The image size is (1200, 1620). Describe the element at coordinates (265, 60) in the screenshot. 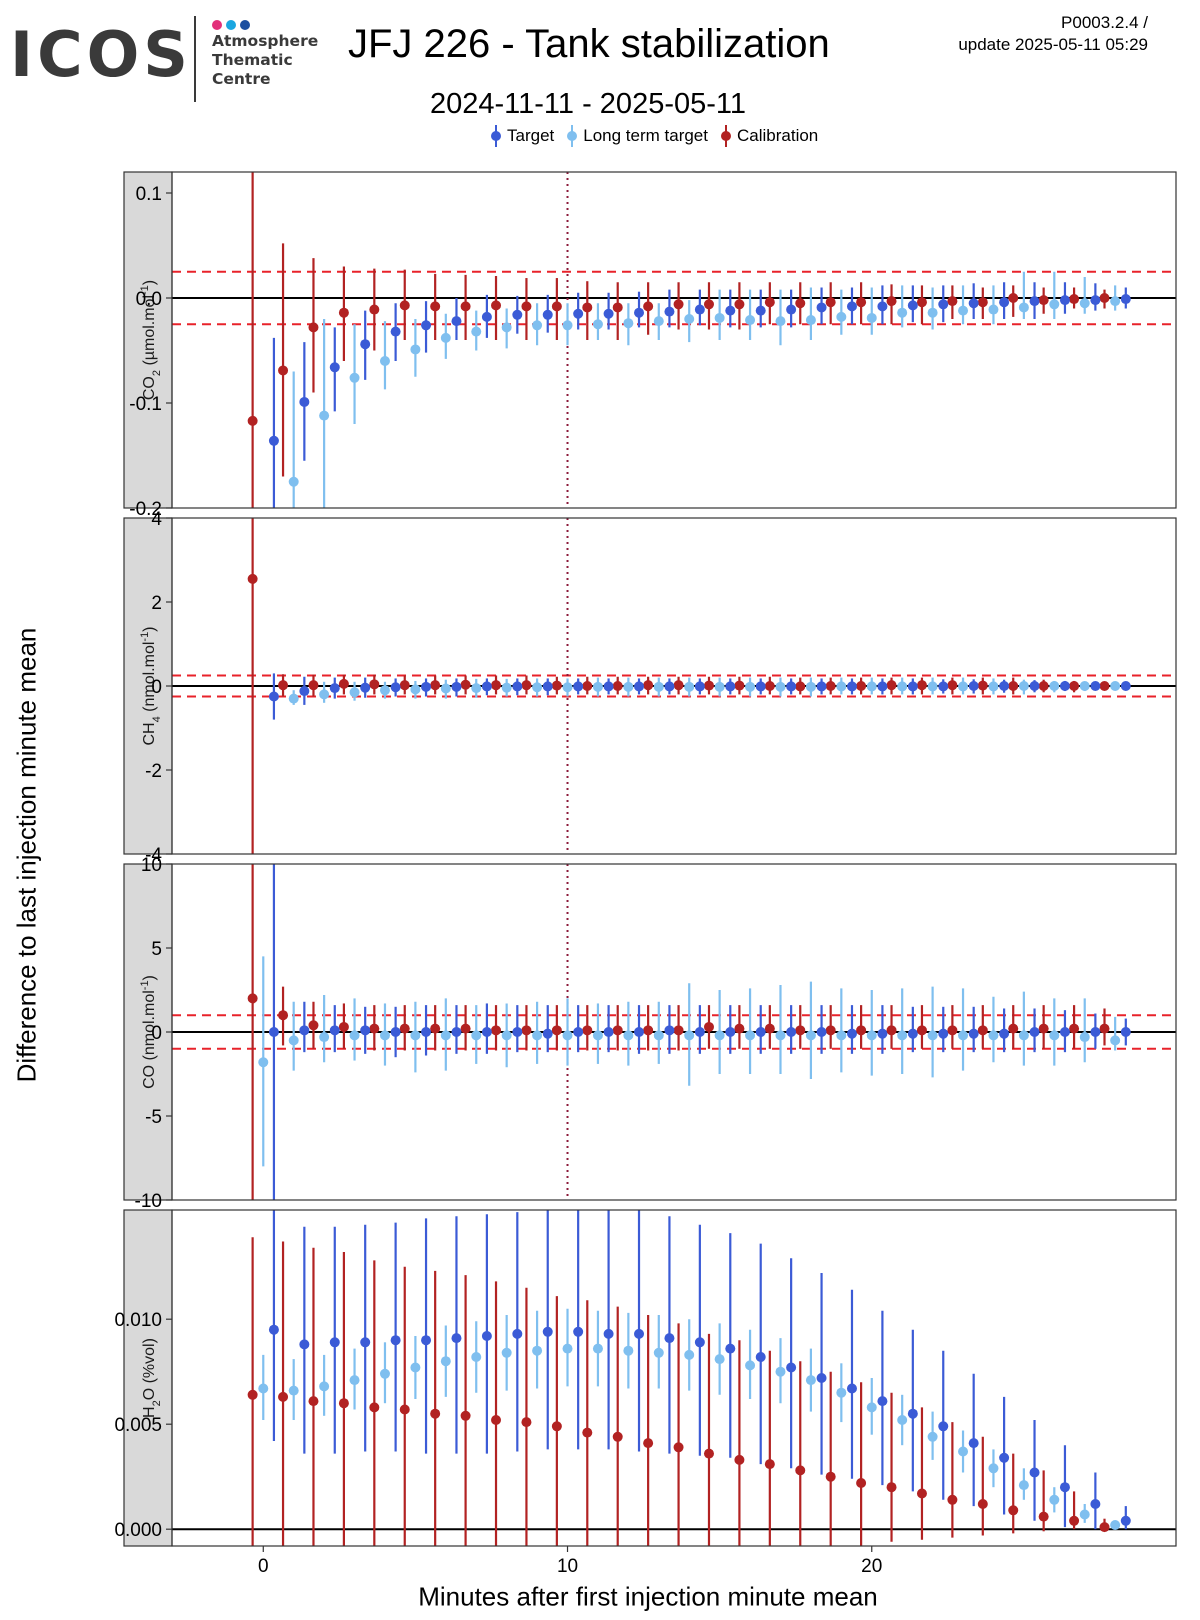

I see `logo-text: Atmosphere Thematic Centre` at that location.